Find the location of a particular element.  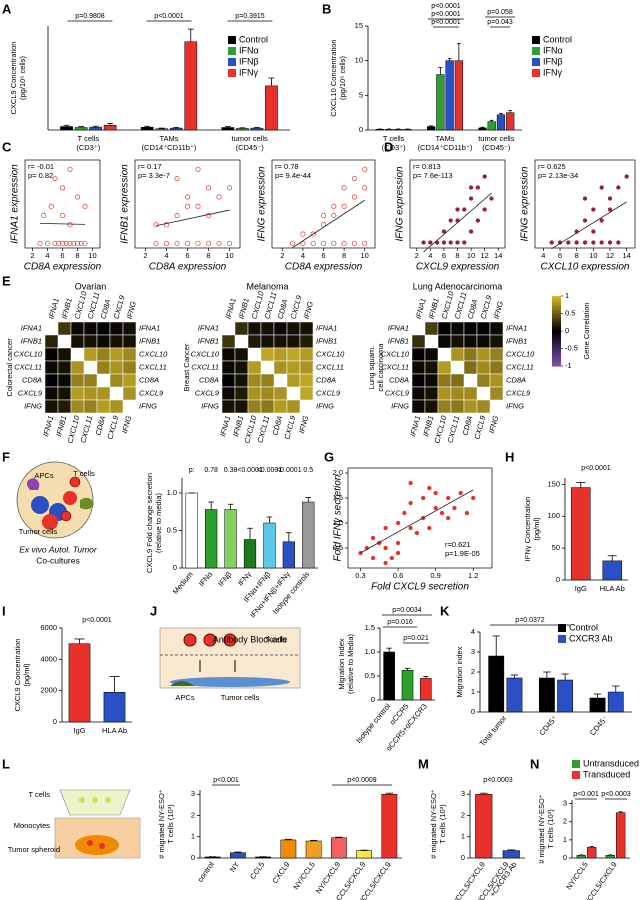

legend-swatch is located at coordinates (232, 73).